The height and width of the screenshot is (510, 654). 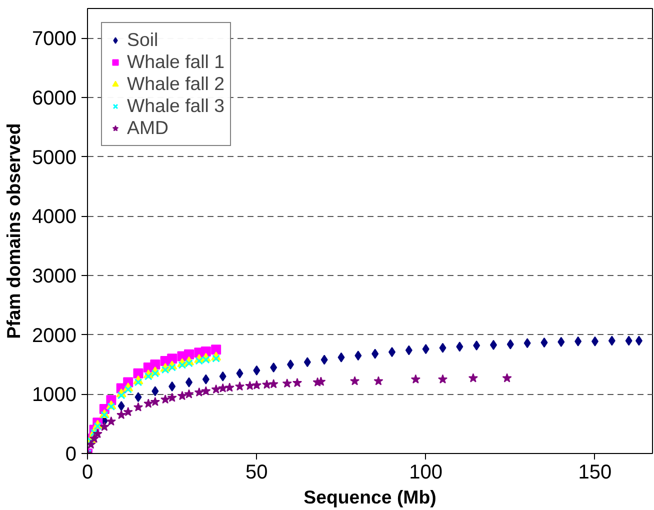 What do you see at coordinates (54, 395) in the screenshot?
I see `y-tick-label: 1000` at bounding box center [54, 395].